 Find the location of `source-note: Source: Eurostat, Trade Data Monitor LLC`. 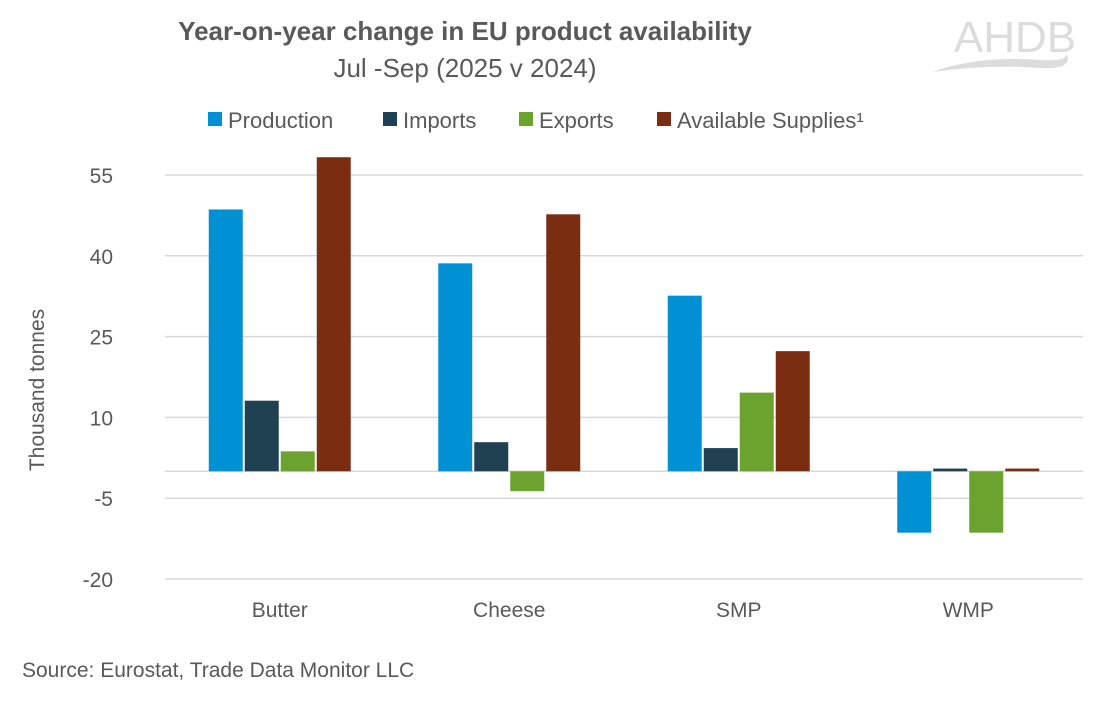

source-note: Source: Eurostat, Trade Data Monitor LLC is located at coordinates (218, 670).